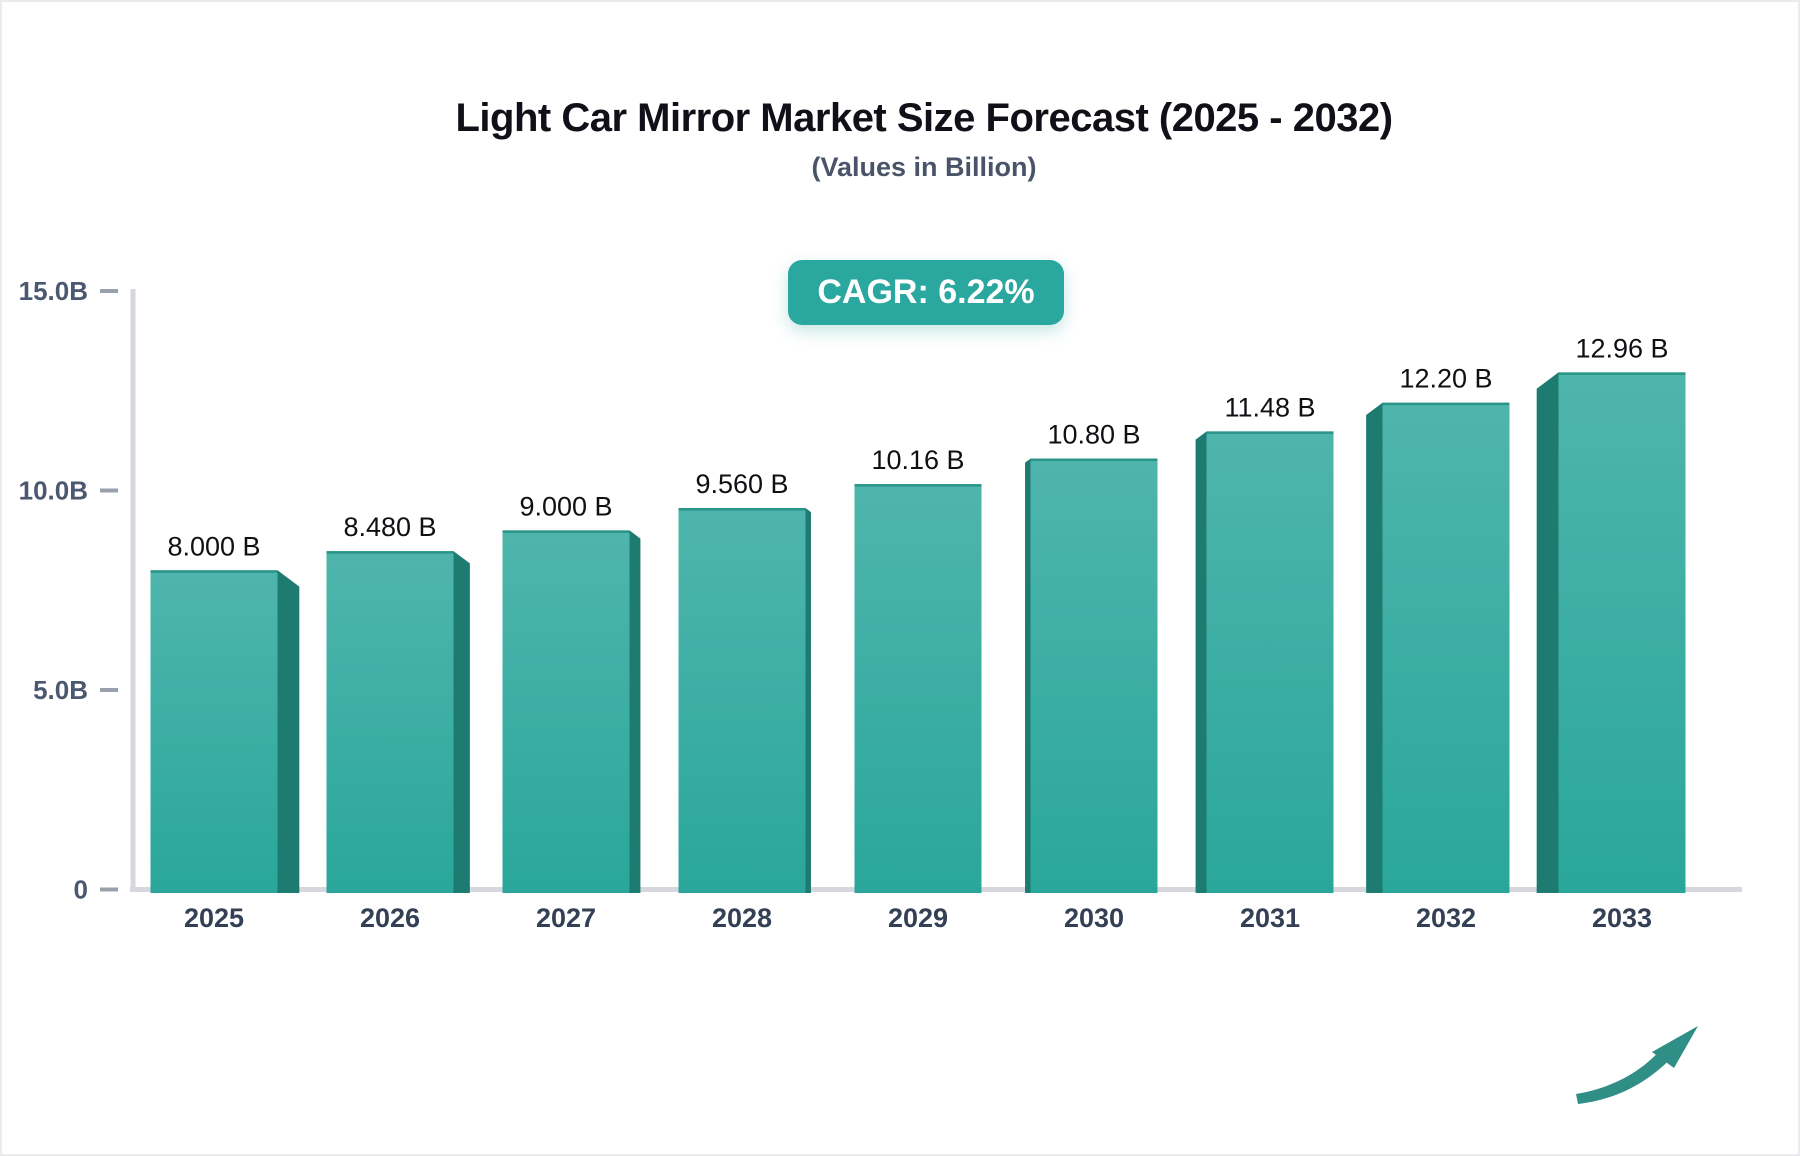 This screenshot has width=1800, height=1156. I want to click on cagr-badge: CAGR: 6.22%, so click(926, 292).